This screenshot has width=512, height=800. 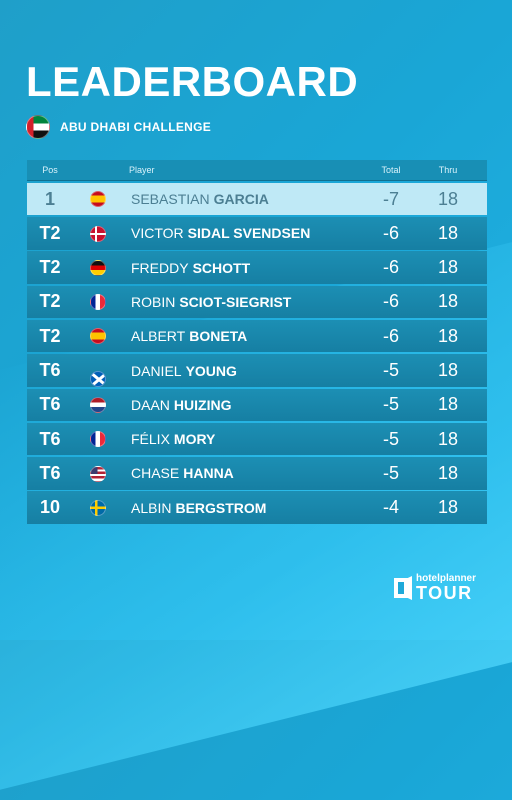 What do you see at coordinates (241, 199) in the screenshot?
I see `player-last-name: GARCIA` at bounding box center [241, 199].